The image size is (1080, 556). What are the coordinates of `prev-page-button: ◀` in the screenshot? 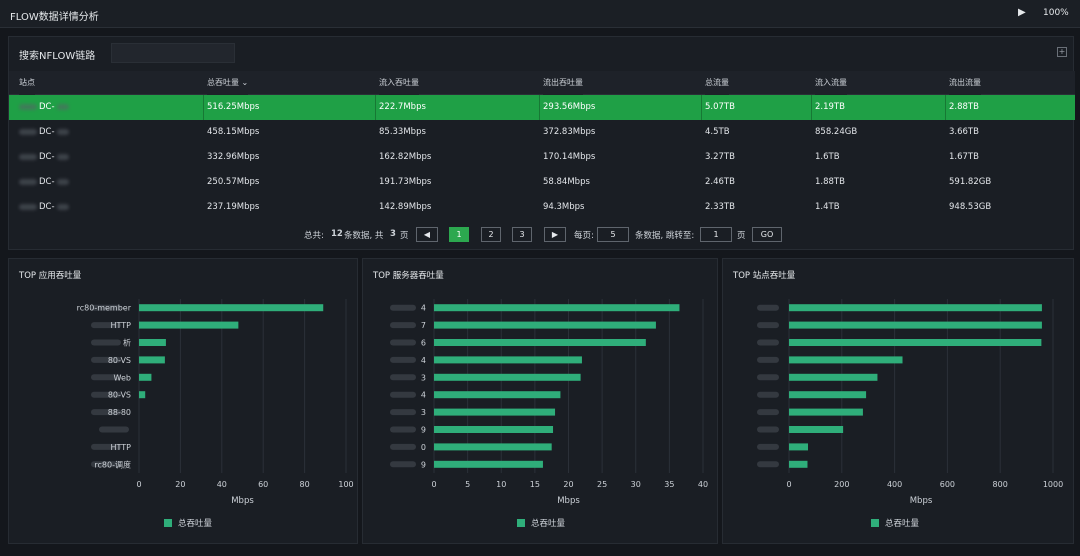 It's located at (427, 234).